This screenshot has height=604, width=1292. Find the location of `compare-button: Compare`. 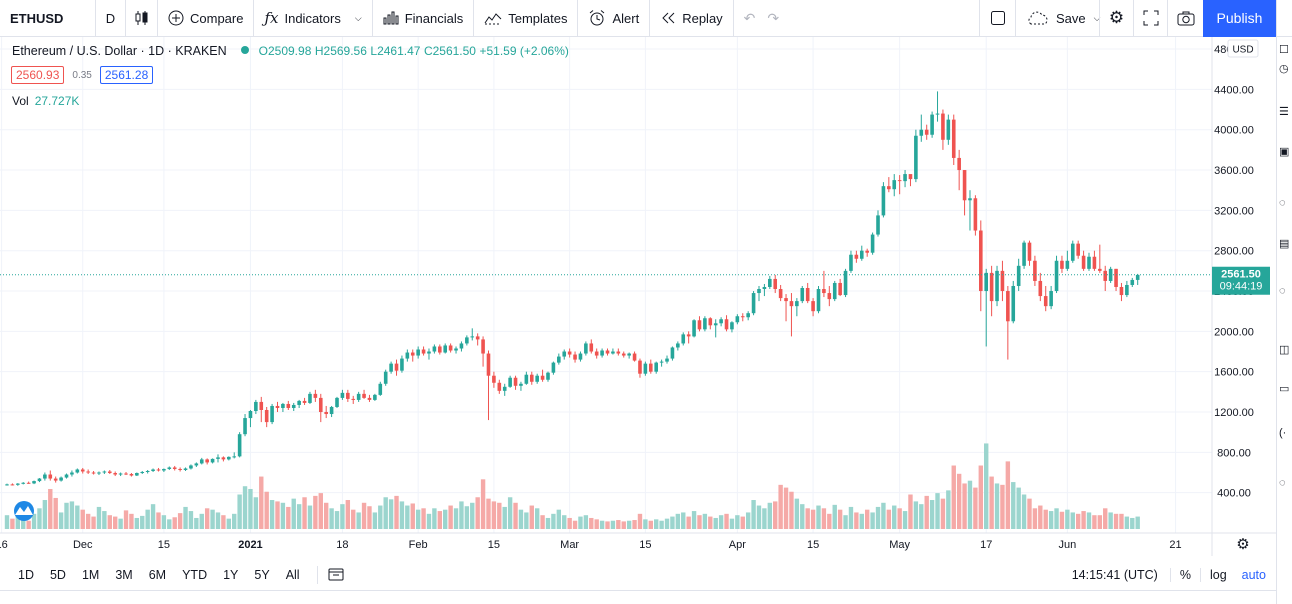

compare-button: Compare is located at coordinates (206, 18).